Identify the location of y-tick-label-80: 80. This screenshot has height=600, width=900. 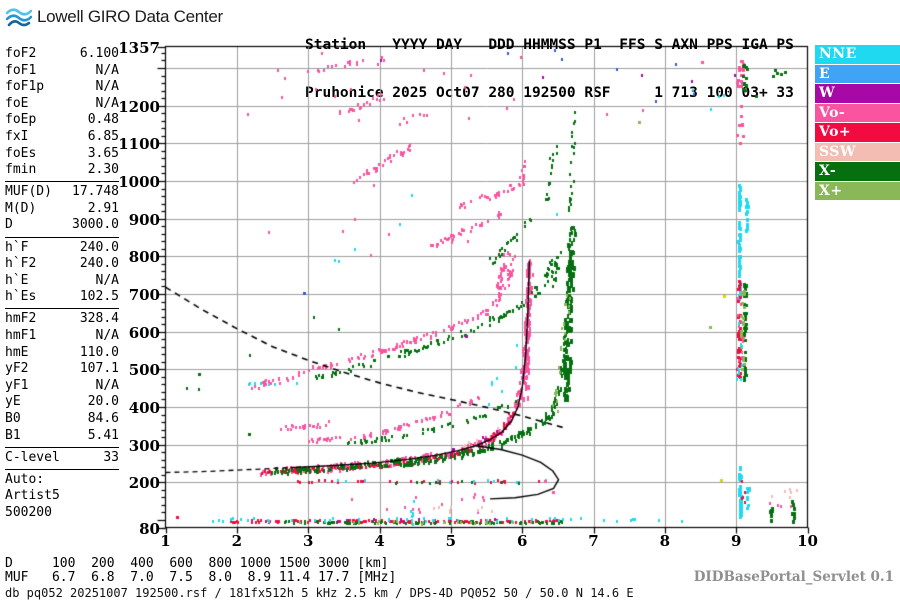
(149, 528).